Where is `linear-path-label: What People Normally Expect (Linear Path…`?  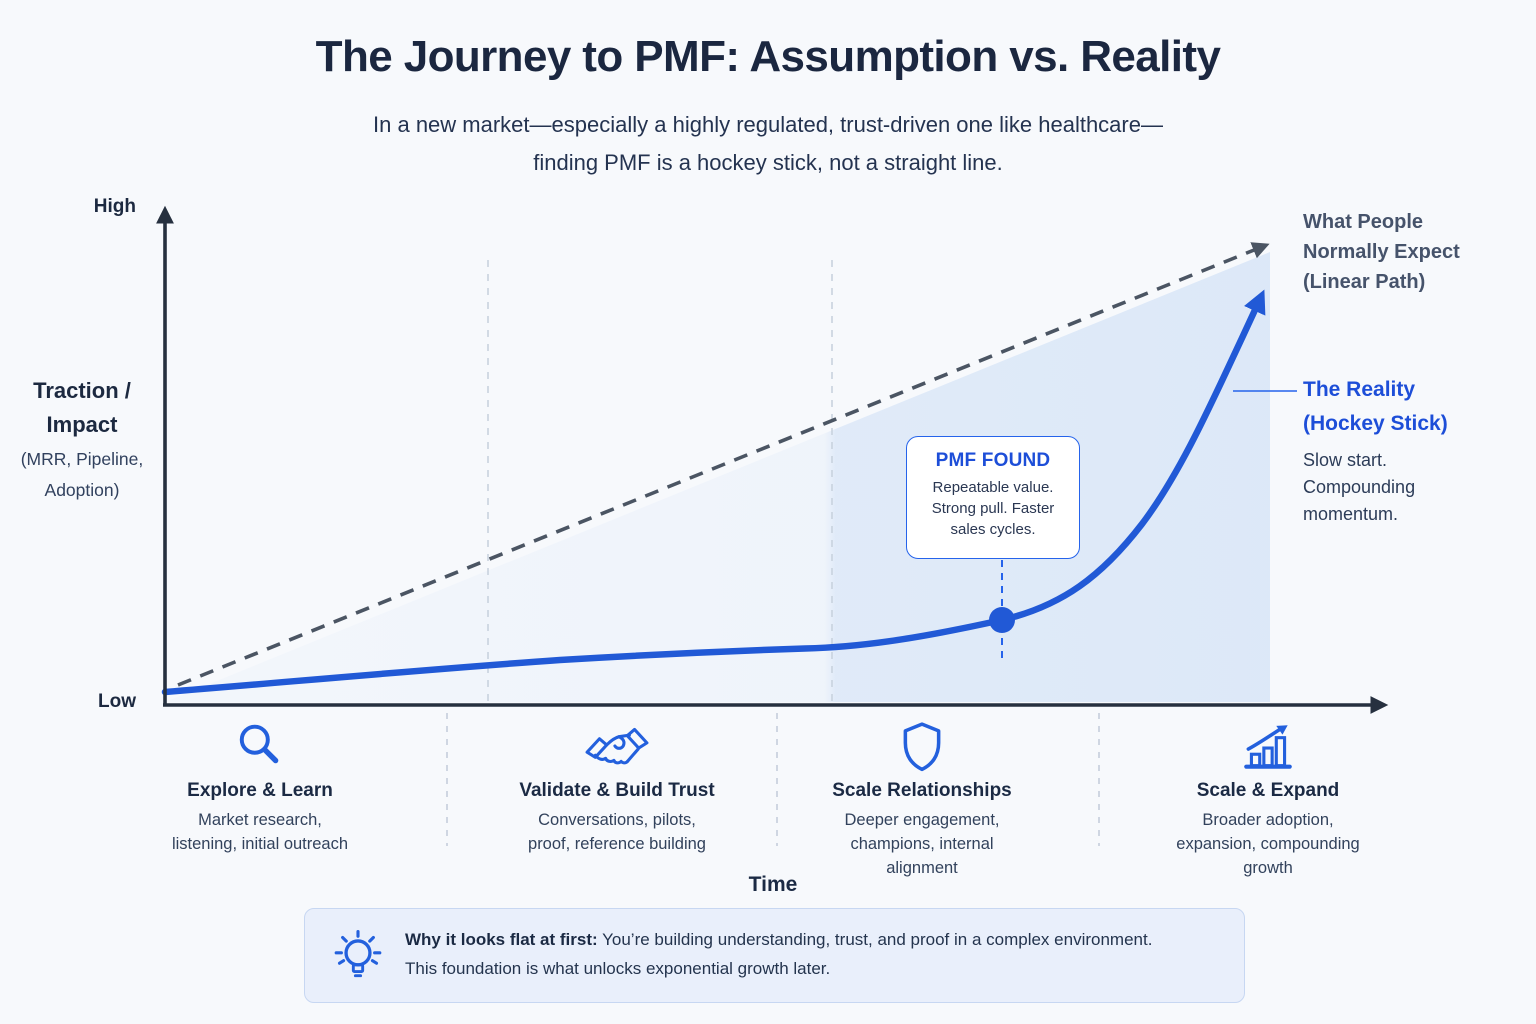
linear-path-label: What People Normally Expect (Linear Path… is located at coordinates (1381, 252).